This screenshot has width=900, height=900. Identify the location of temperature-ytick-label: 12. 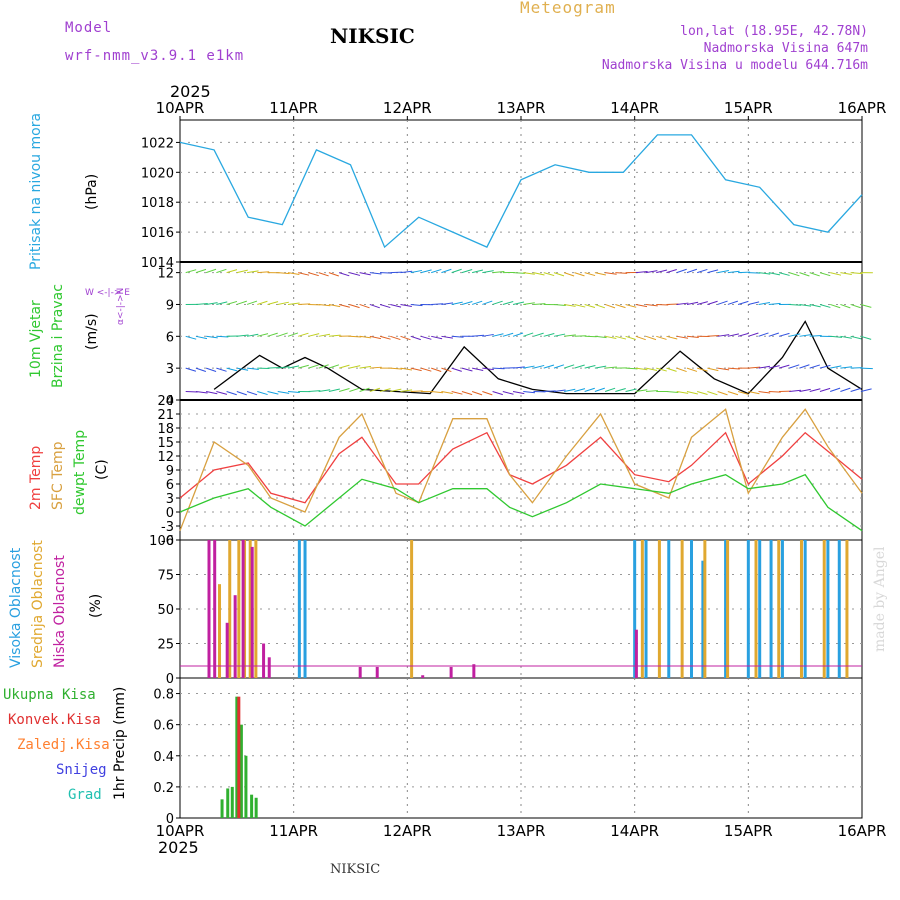
(165, 457).